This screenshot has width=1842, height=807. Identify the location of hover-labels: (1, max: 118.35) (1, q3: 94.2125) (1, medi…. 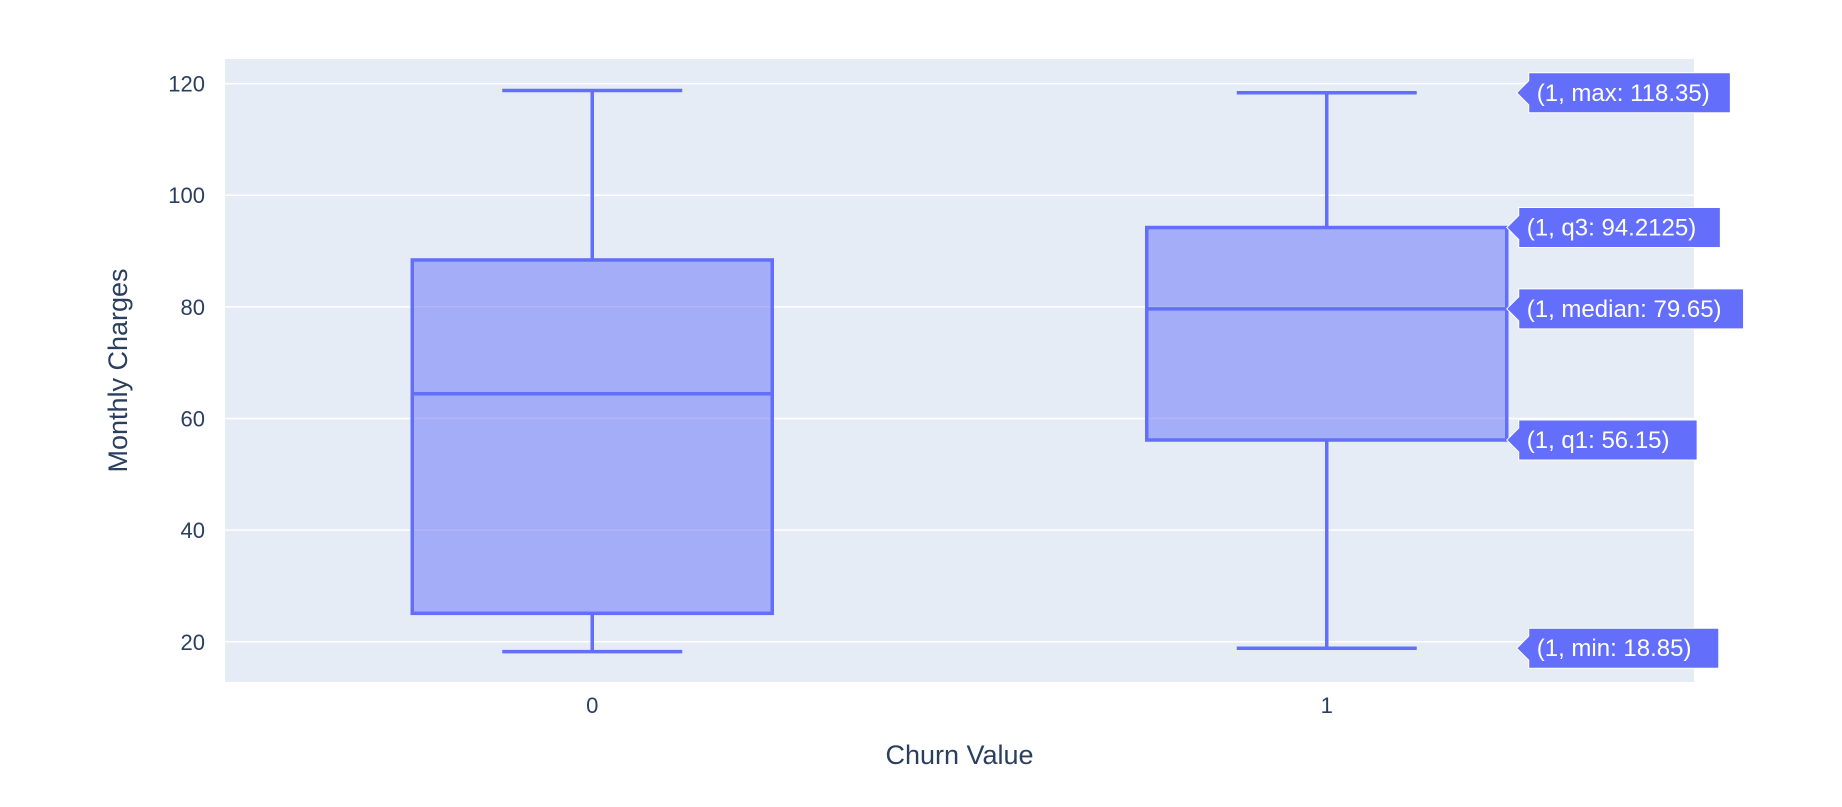
(1625, 370).